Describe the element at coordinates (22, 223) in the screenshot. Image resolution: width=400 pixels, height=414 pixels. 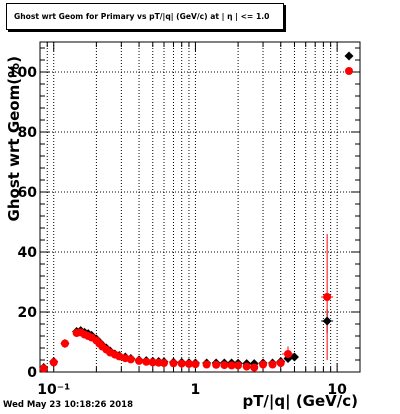
I see `y-tick-labels: 0 20 40 60 80 100` at that location.